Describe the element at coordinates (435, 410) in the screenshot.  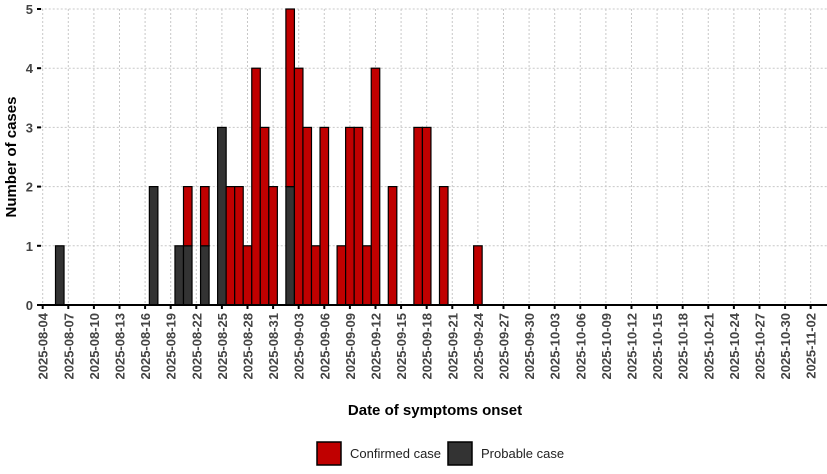
I see `x-axis-title: Date of symptoms onset` at that location.